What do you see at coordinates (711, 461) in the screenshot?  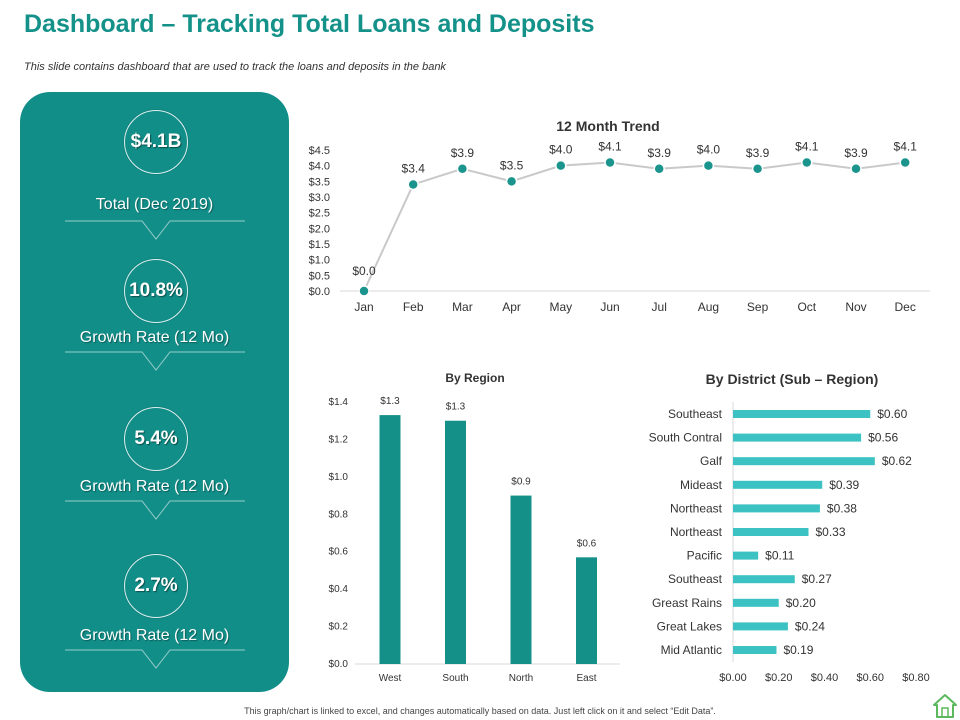 I see `y-tick-label: Galf` at bounding box center [711, 461].